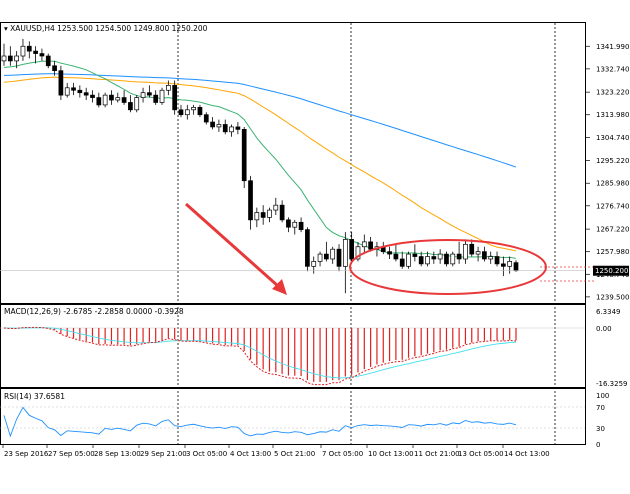  What do you see at coordinates (260, 422) in the screenshot?
I see `rsi-line` at bounding box center [260, 422].